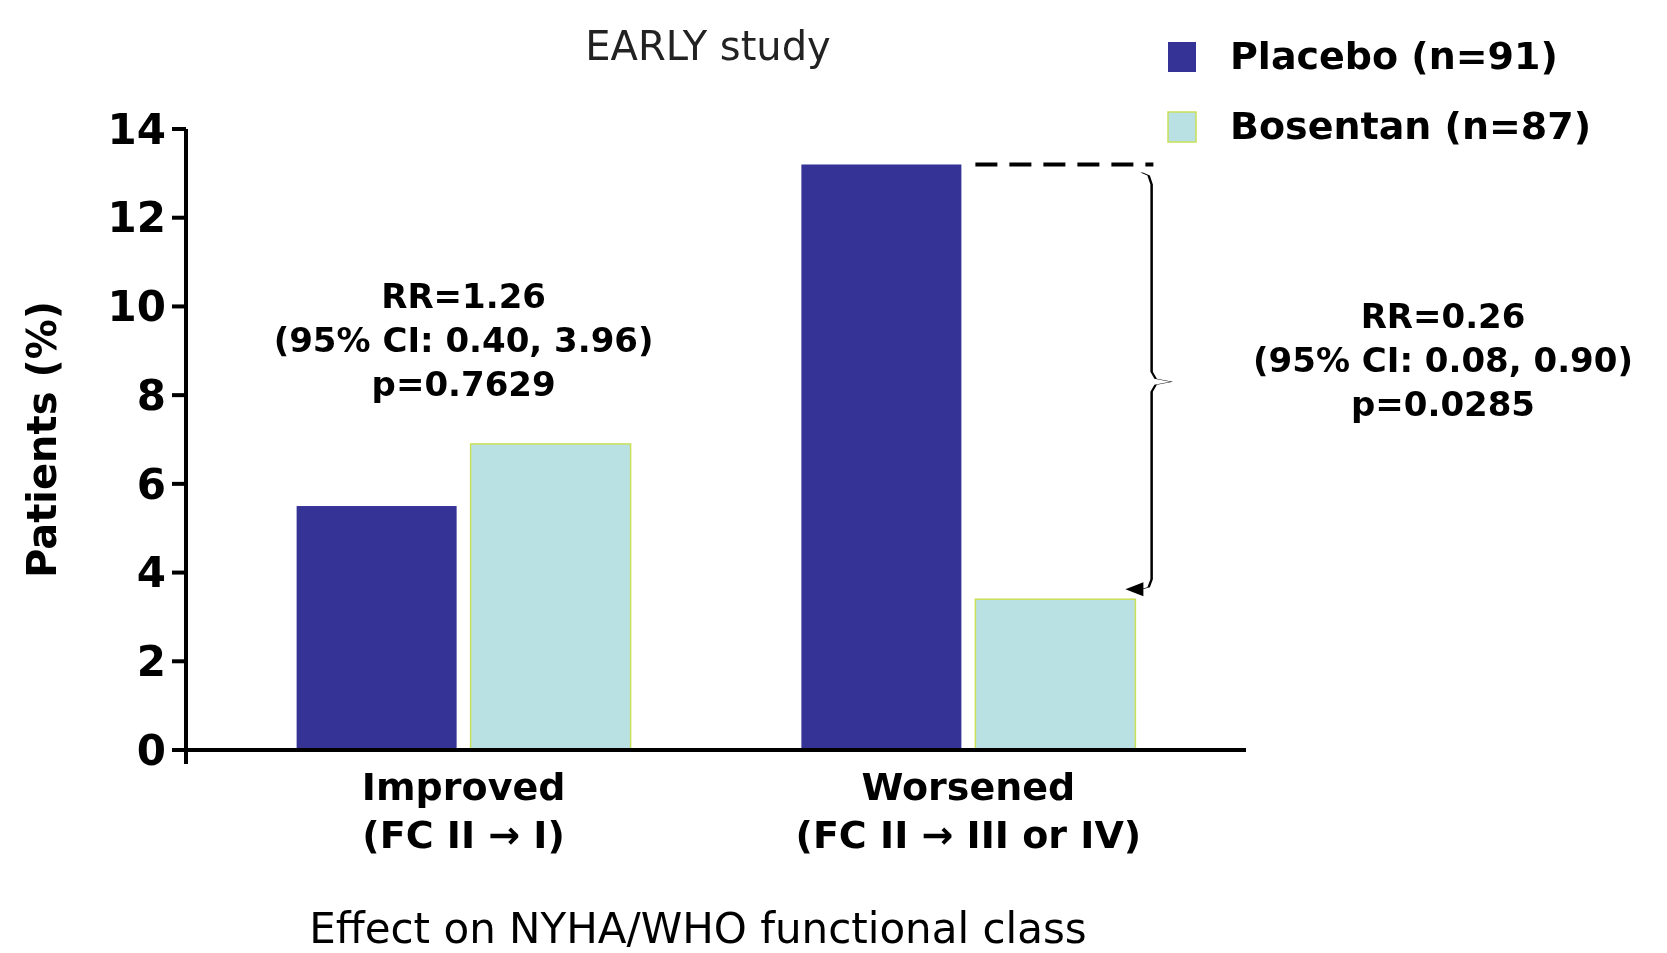 The width and height of the screenshot is (1667, 953). Describe the element at coordinates (968, 811) in the screenshot. I see `x-tick-label: Worsened (FC II → III or IV)` at that location.